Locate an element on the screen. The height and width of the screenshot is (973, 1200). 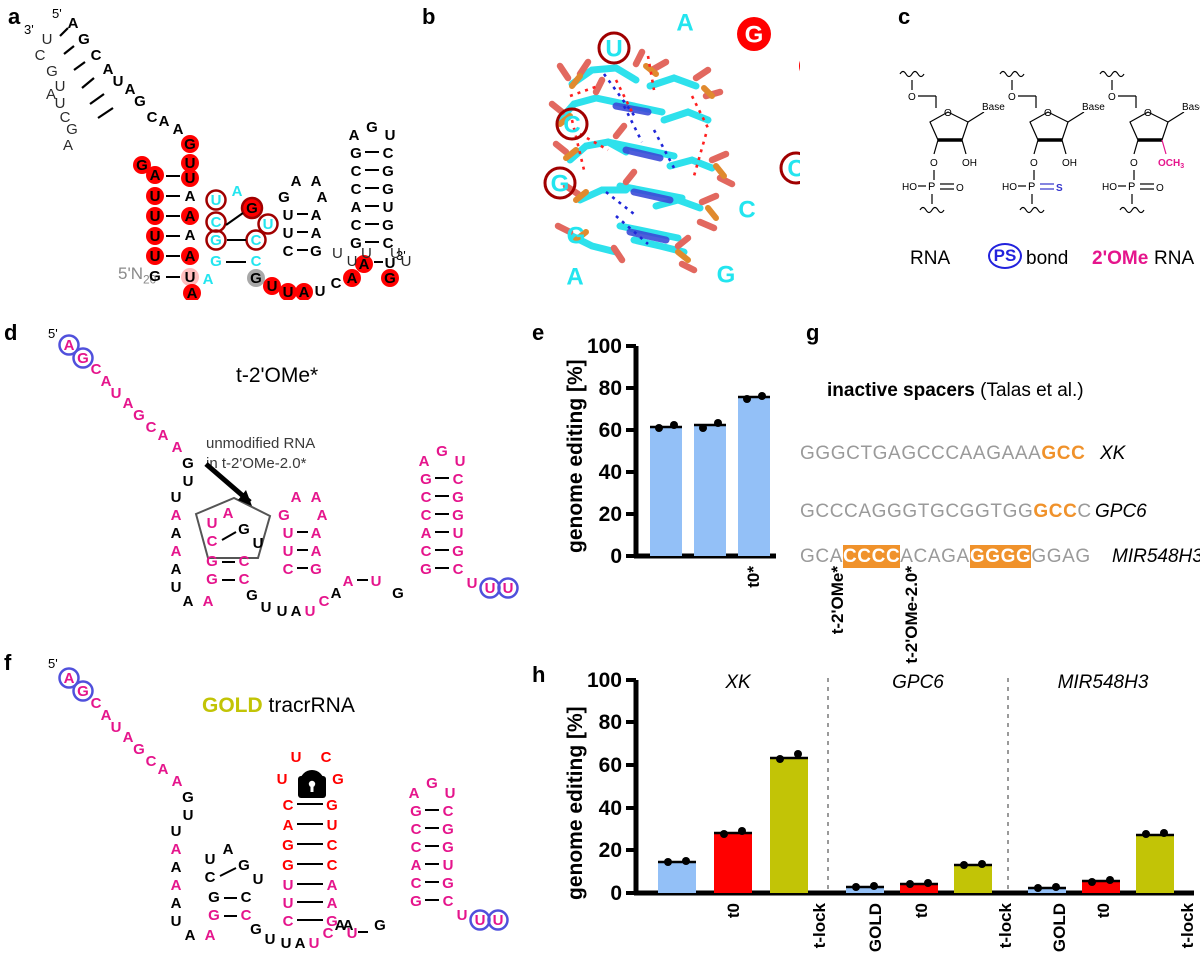
panel-a-3prime-end: 3' is located at coordinates (401, 255).